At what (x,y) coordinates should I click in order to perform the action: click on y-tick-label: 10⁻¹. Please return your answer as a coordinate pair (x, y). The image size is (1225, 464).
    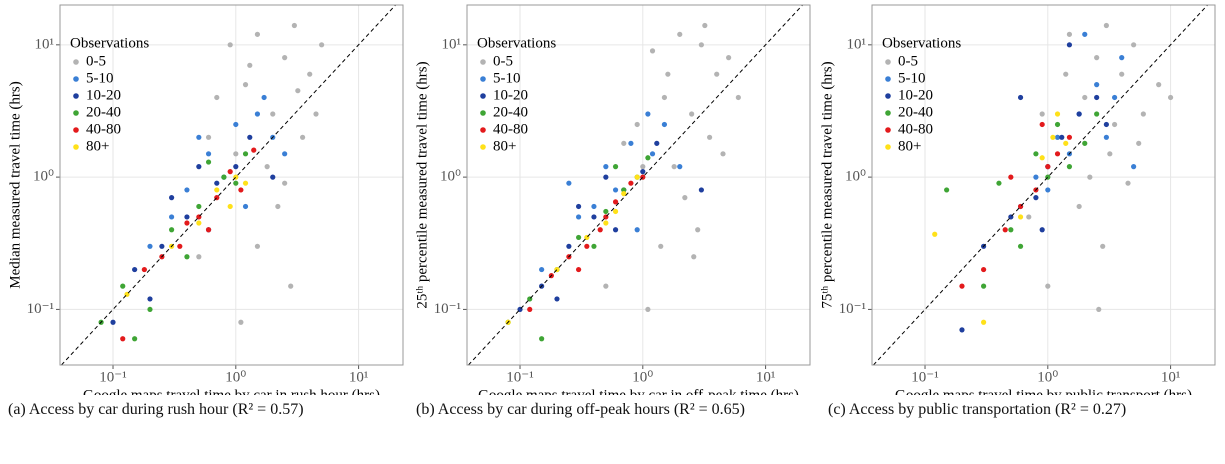
    Looking at the image, I should click on (447, 309).